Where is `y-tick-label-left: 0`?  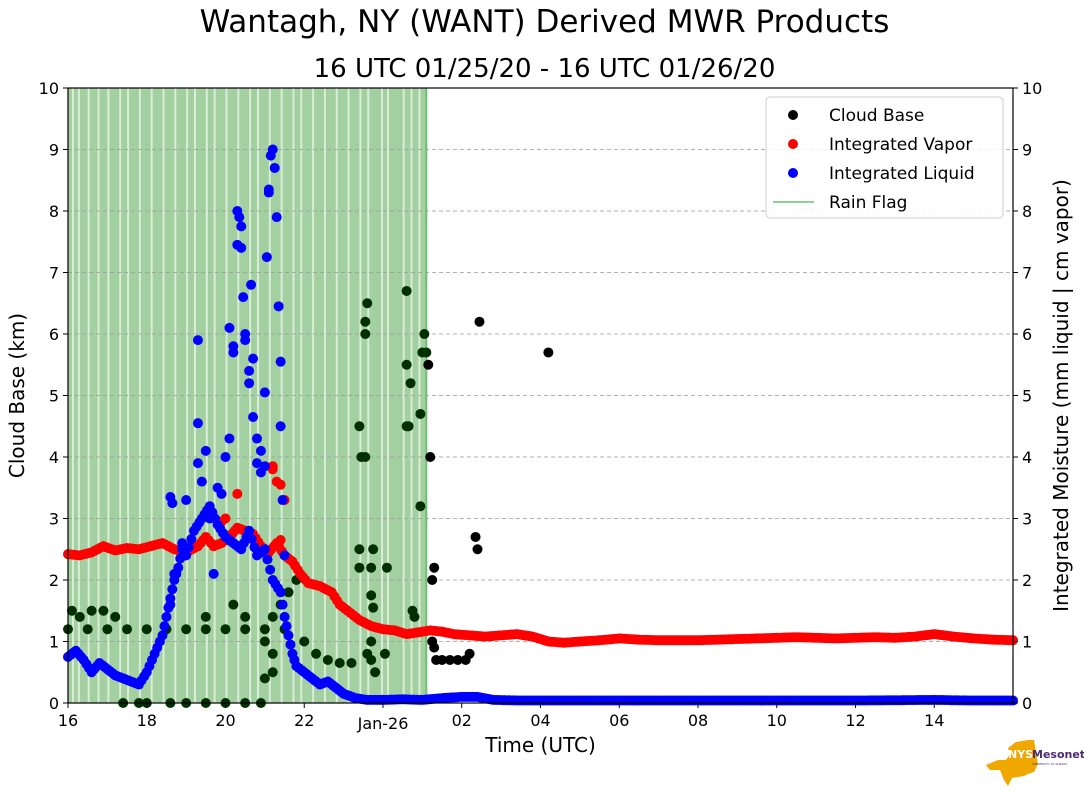 y-tick-label-left: 0 is located at coordinates (54, 703).